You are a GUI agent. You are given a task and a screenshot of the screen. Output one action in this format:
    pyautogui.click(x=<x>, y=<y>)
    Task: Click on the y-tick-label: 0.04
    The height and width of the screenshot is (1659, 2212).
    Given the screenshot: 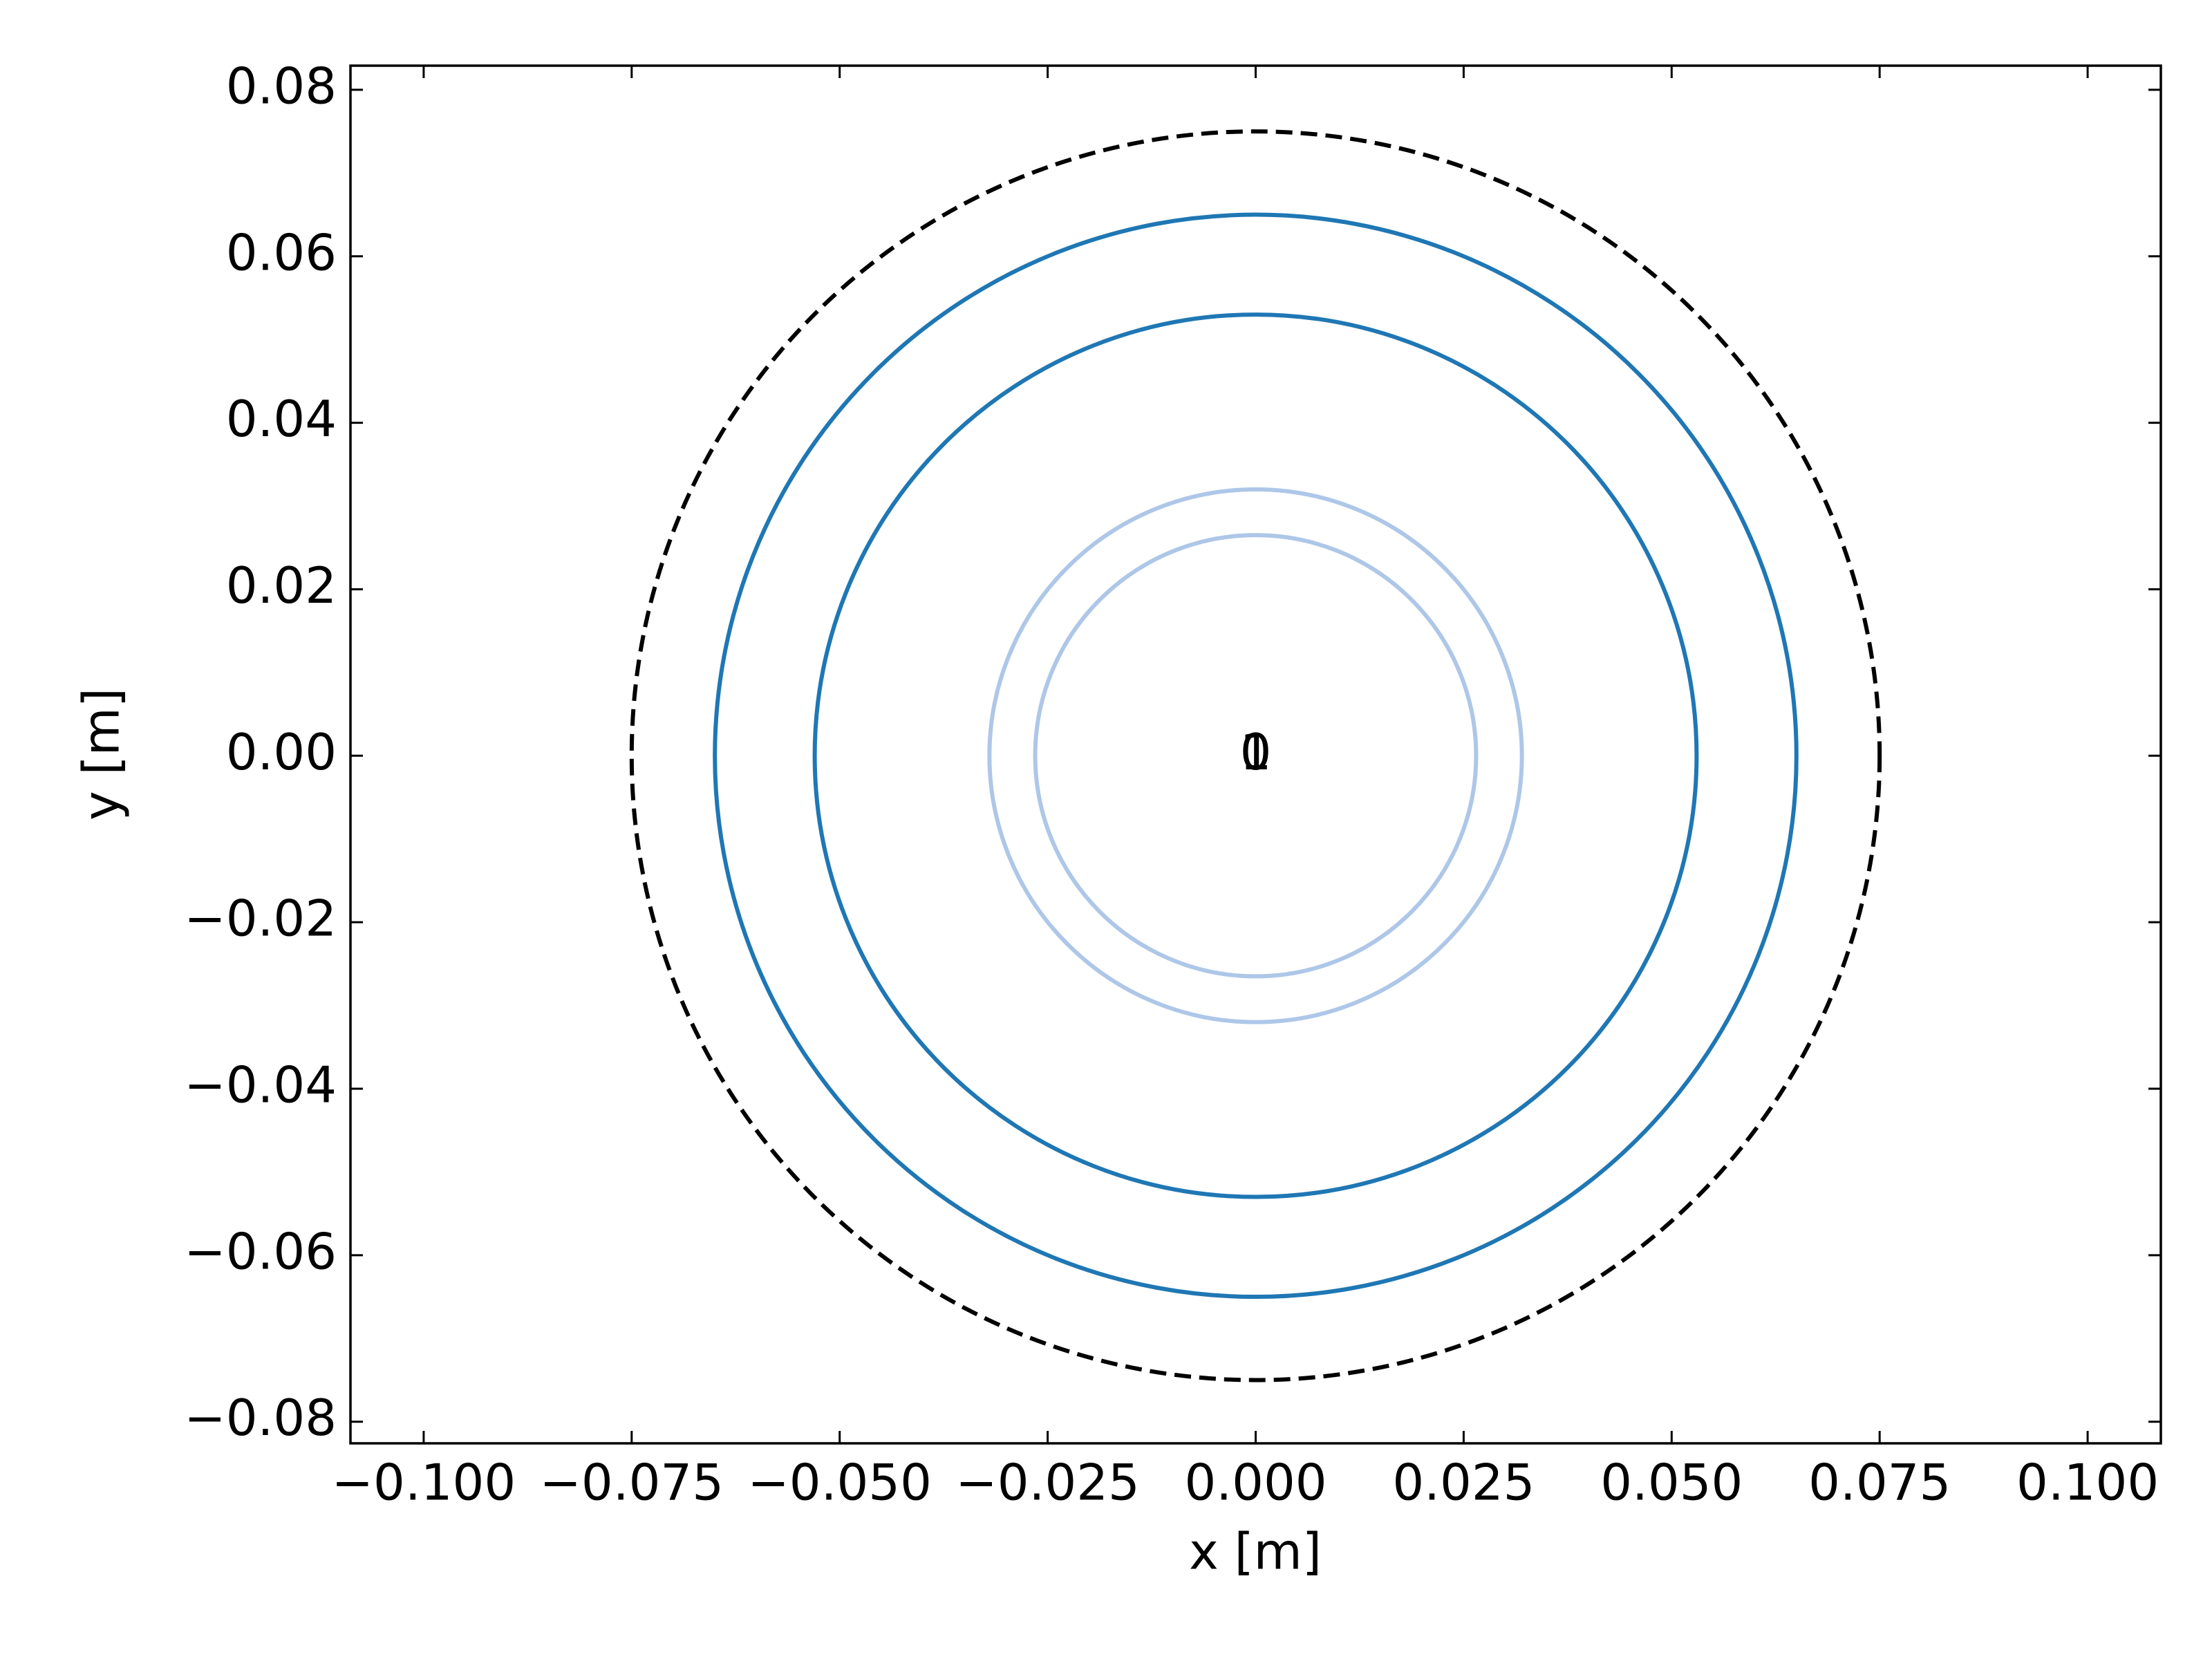 What is the action you would take?
    pyautogui.click(x=281, y=419)
    